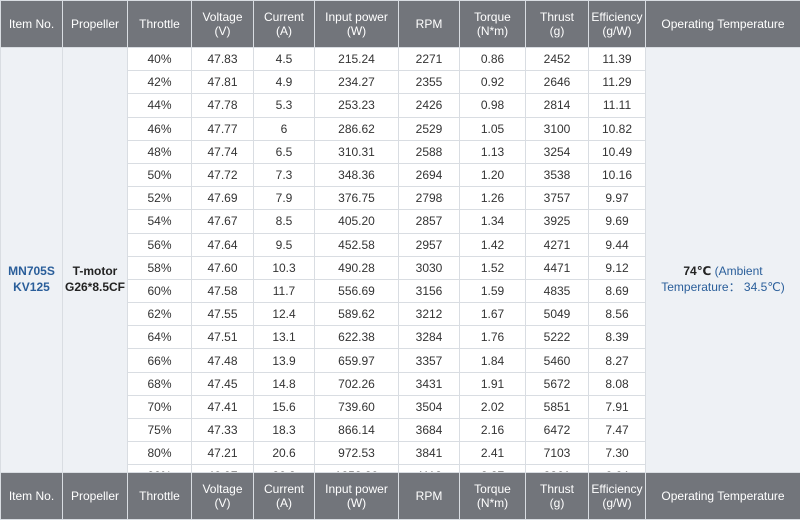  I want to click on table-cell: 3284, so click(429, 337).